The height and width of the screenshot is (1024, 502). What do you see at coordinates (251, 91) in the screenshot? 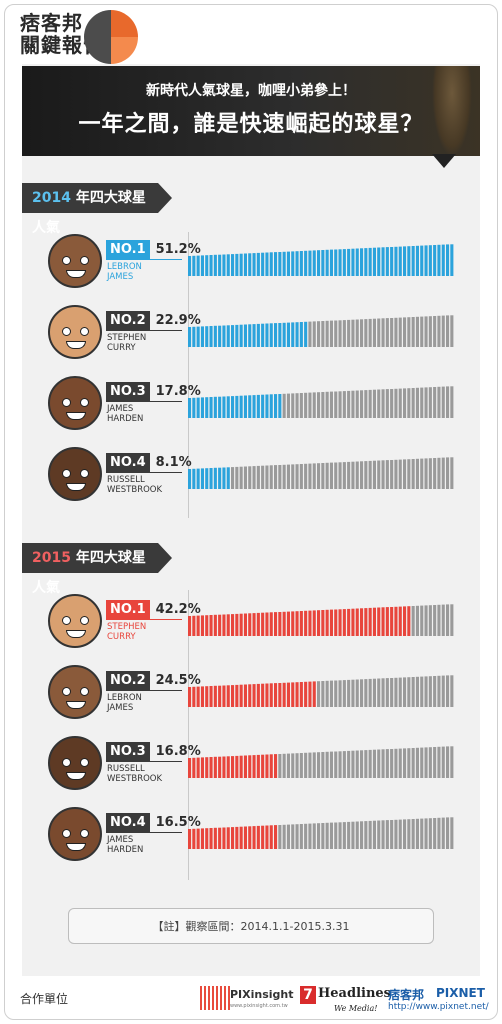
I see `banner-subtitle: 新時代人氣球星，咖哩小弟參上！` at bounding box center [251, 91].